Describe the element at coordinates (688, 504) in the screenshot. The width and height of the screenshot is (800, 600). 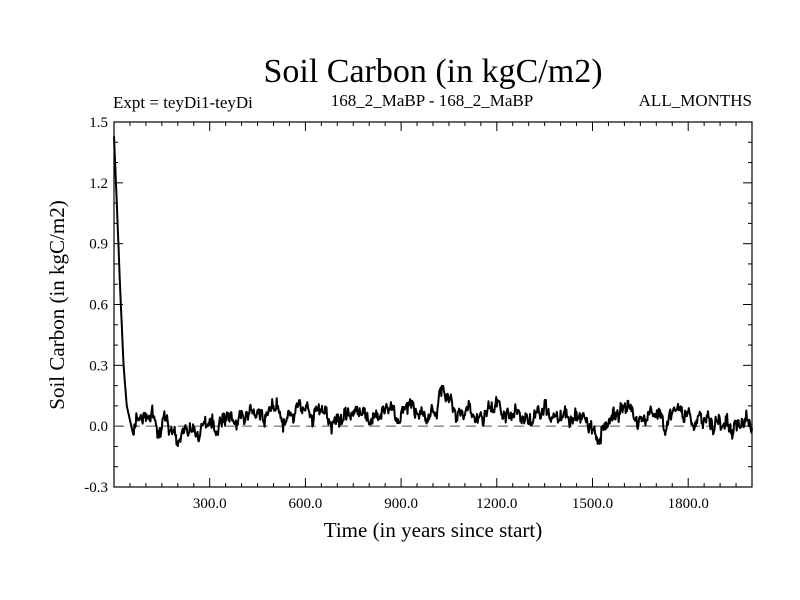
I see `x-tick-label: 1800.0` at that location.